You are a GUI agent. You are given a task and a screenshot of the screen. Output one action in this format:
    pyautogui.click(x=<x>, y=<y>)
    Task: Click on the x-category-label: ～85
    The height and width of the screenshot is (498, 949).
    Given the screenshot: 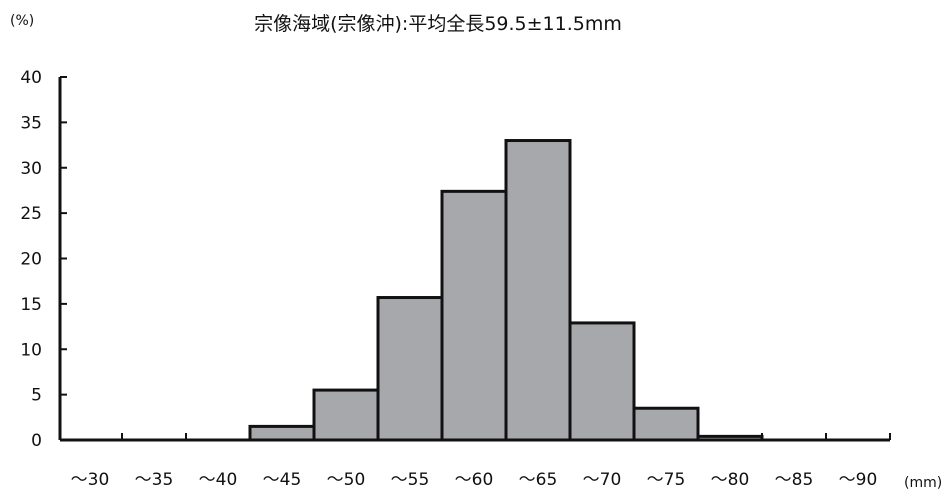 What is the action you would take?
    pyautogui.click(x=794, y=480)
    